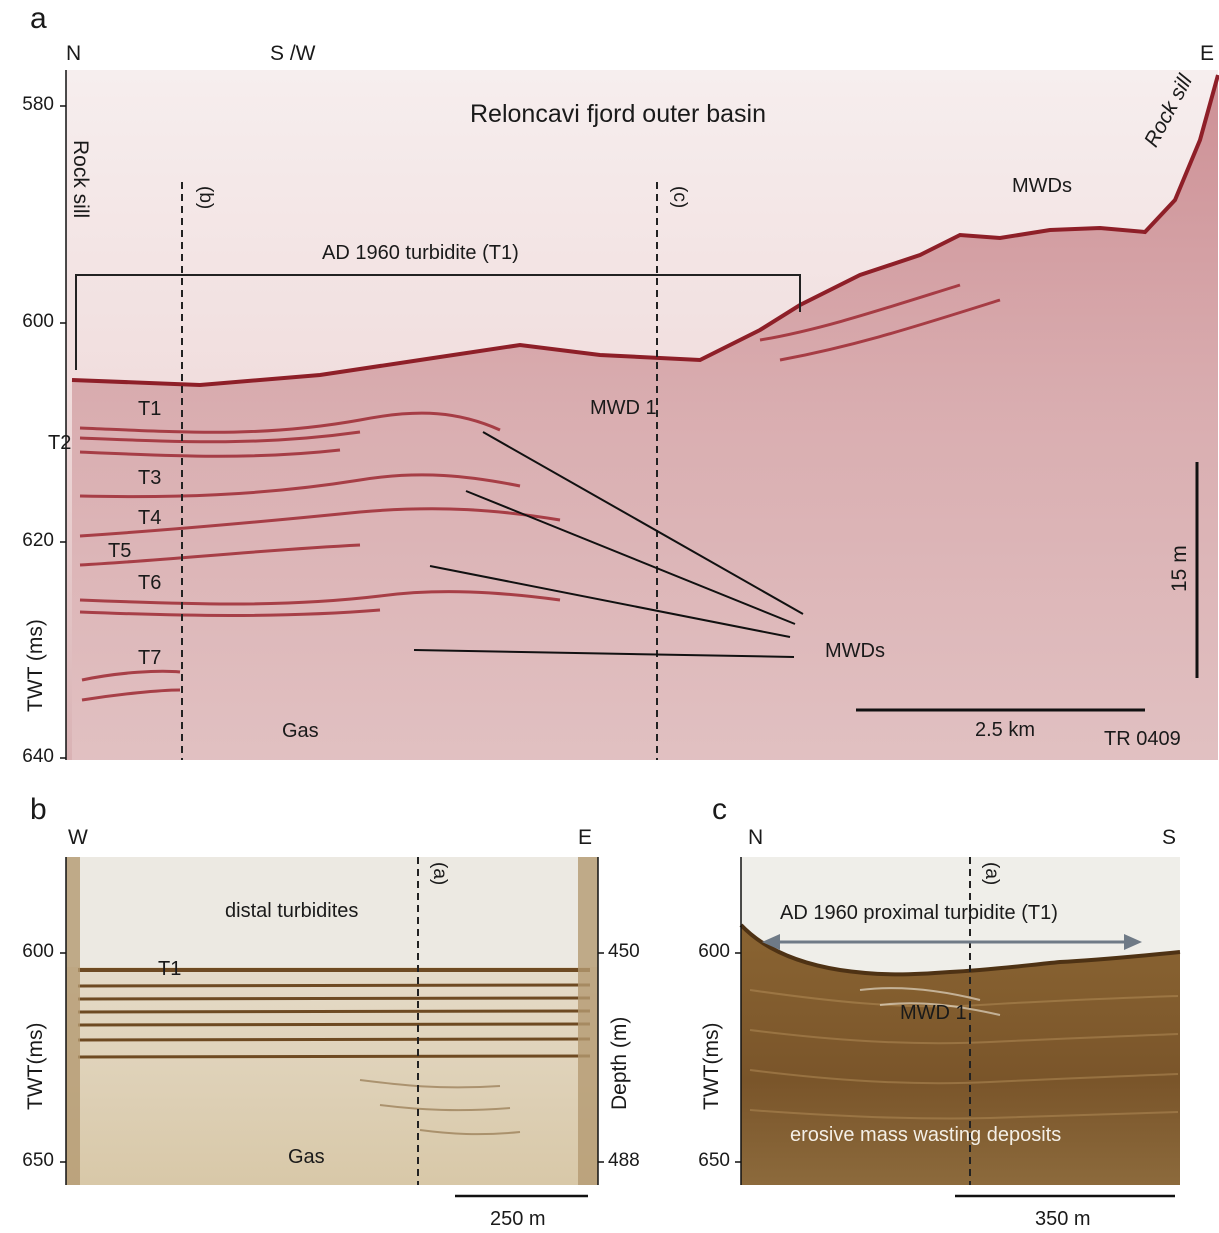 The image size is (1219, 1233). What do you see at coordinates (38, 104) in the screenshot?
I see `panel-a-ytick-580: 580` at bounding box center [38, 104].